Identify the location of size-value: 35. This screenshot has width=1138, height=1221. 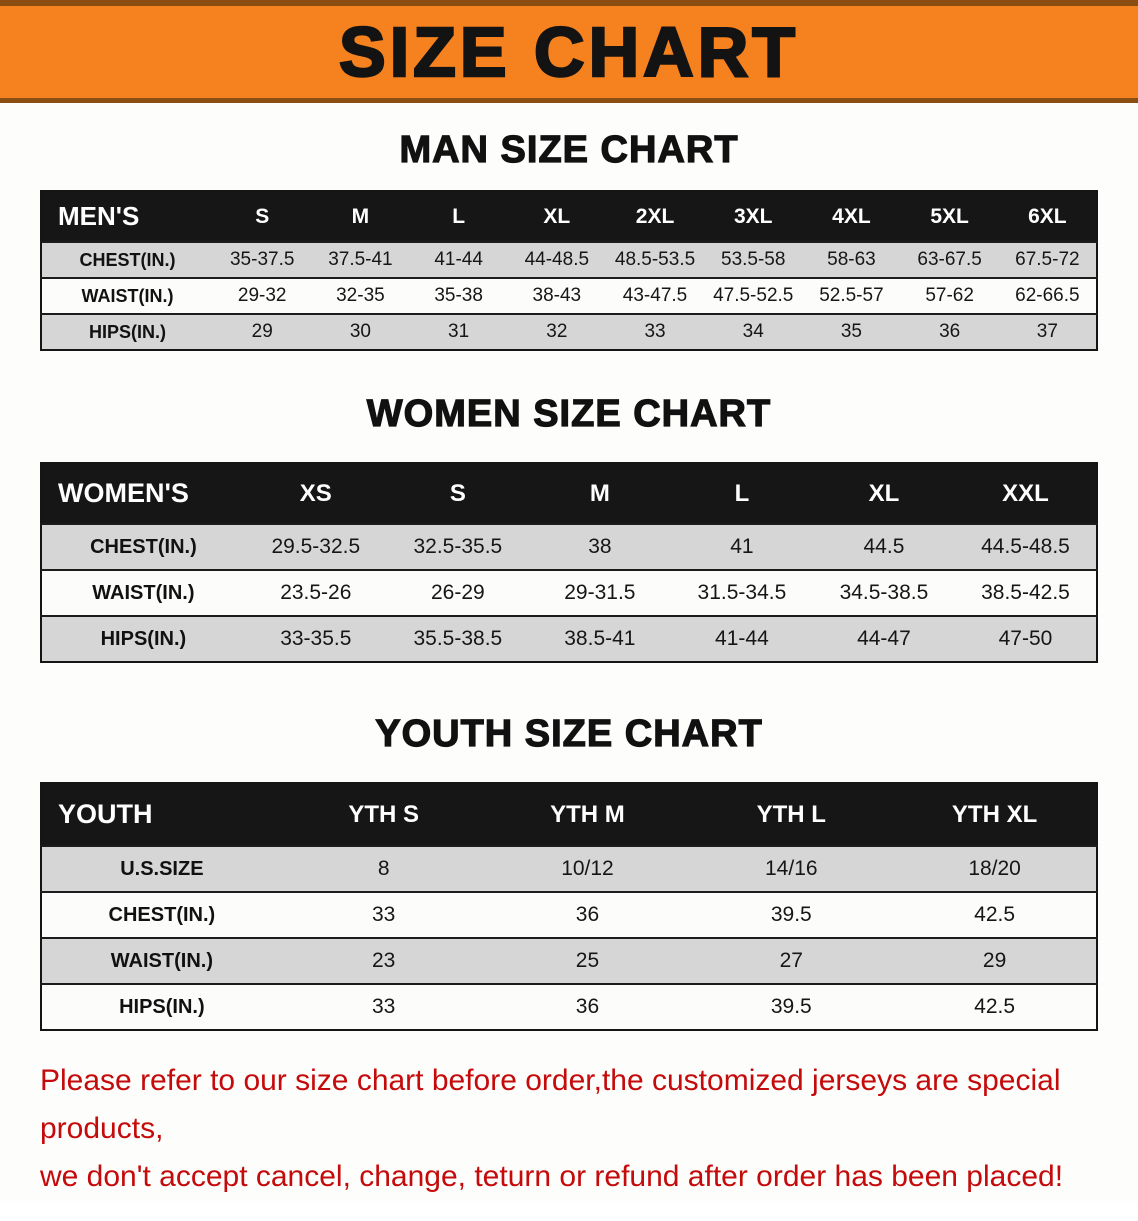
(851, 331).